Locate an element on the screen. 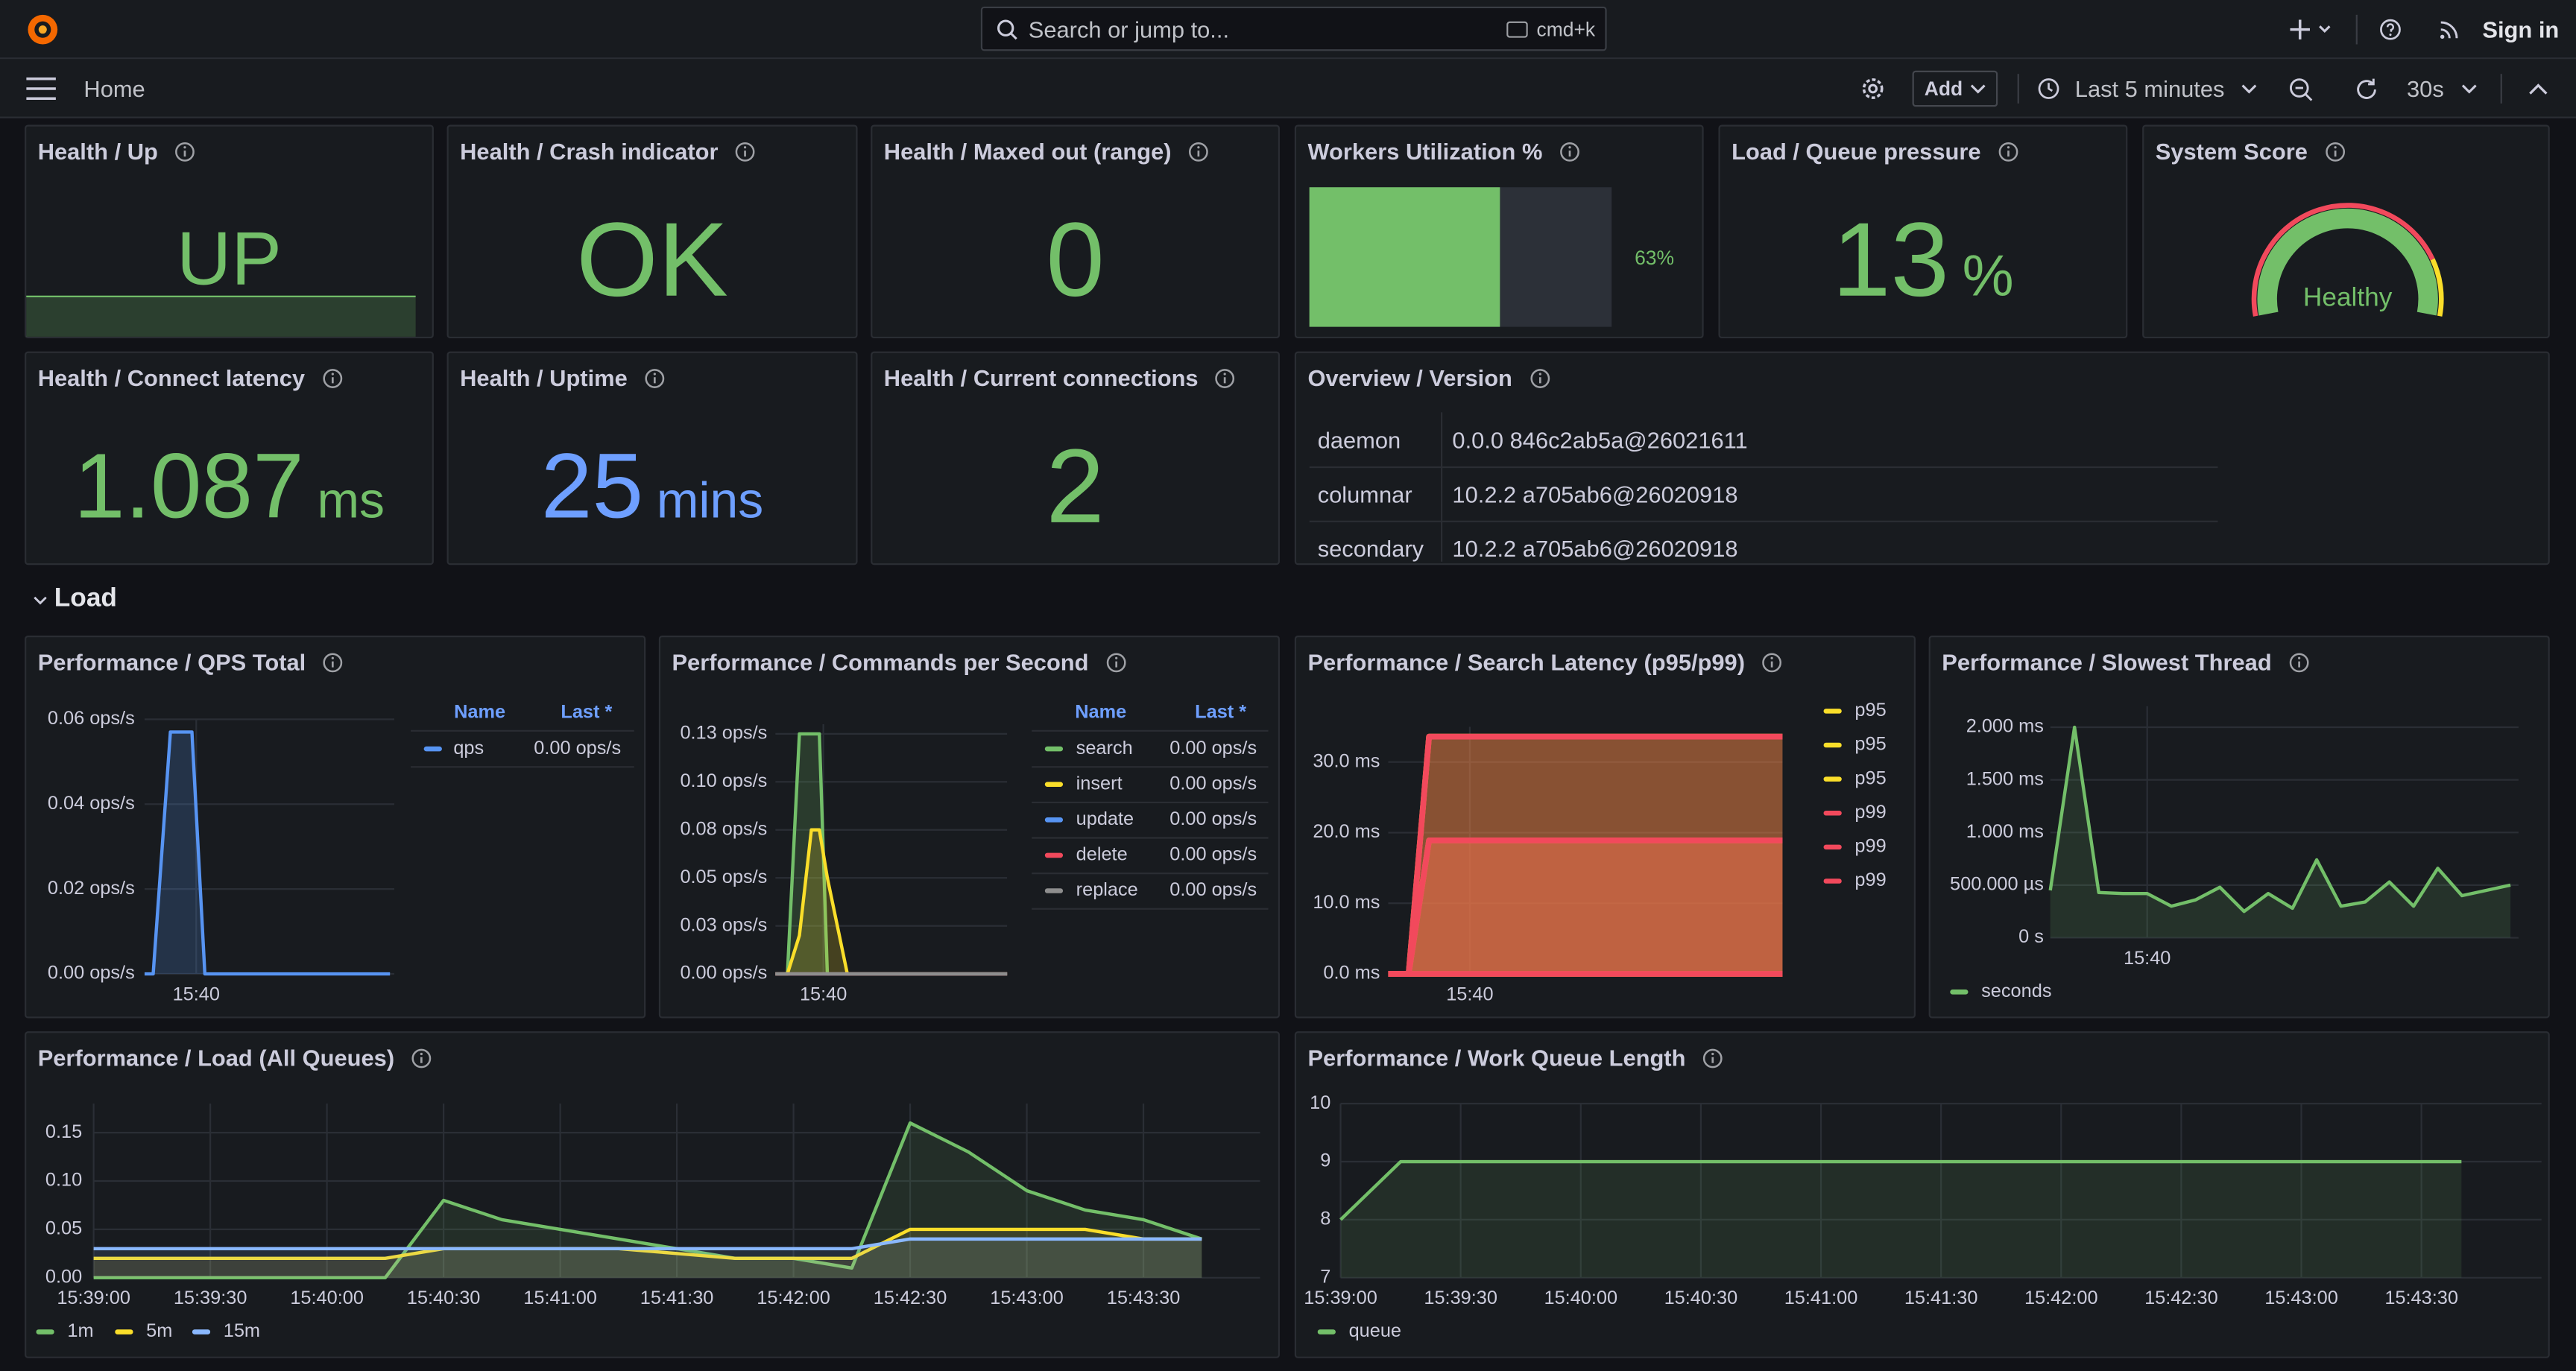  stat-value: 13% is located at coordinates (1923, 260).